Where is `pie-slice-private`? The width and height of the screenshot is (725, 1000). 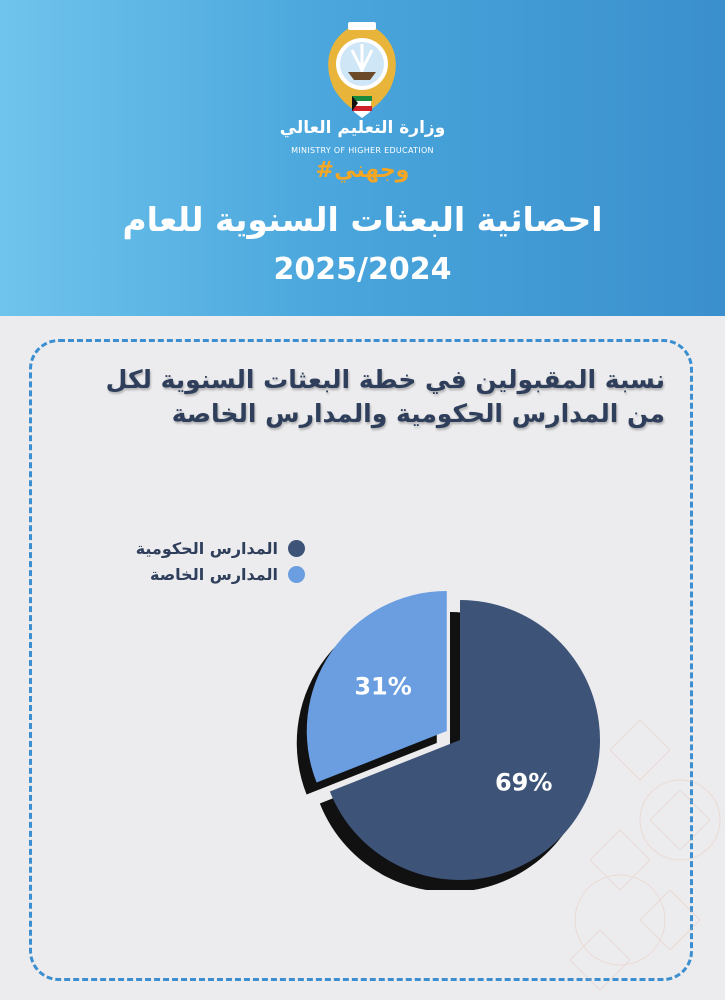
pie-slice-private is located at coordinates (376, 687).